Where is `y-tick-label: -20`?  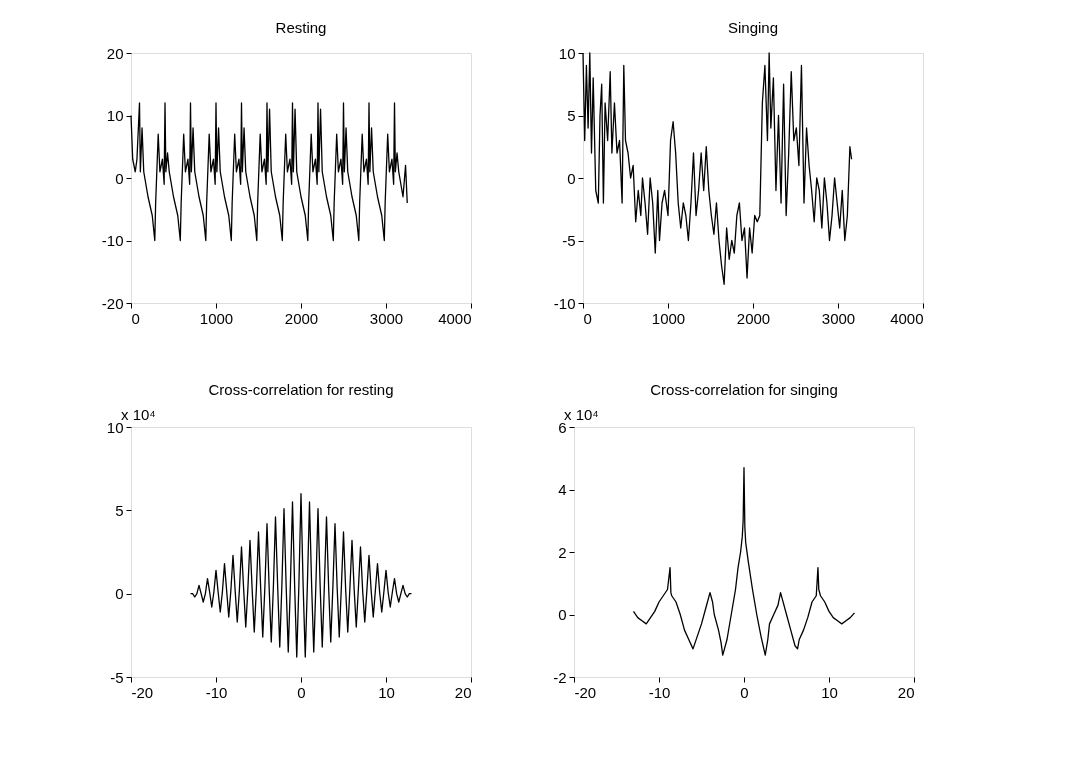 y-tick-label: -20 is located at coordinates (112, 303).